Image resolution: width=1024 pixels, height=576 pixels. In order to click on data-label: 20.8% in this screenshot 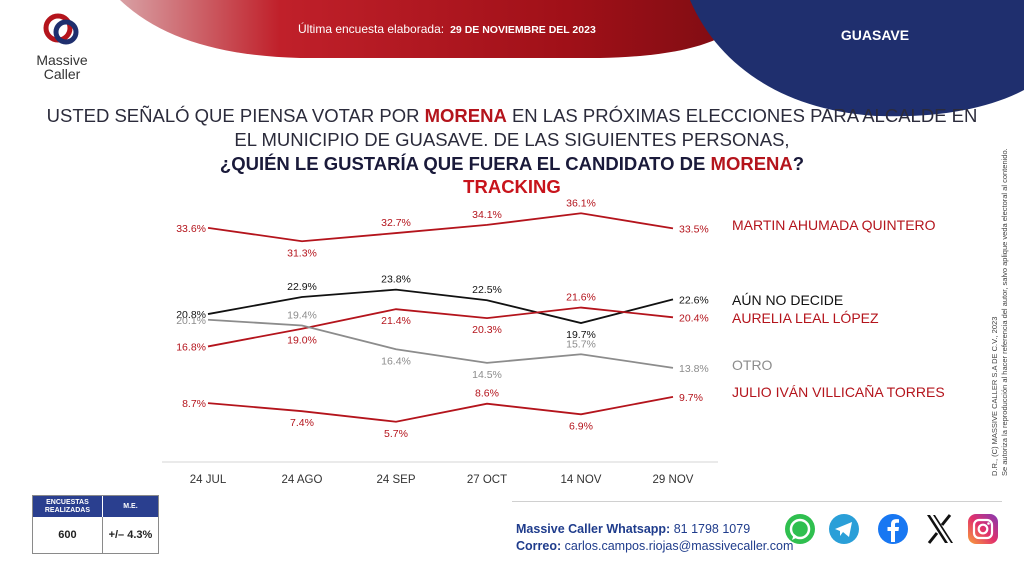, I will do `click(191, 315)`.